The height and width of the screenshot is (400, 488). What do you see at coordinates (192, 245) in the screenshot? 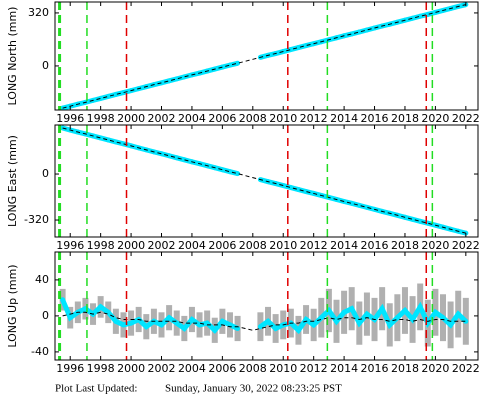
I see `x-tick-label: 2004` at bounding box center [192, 245].